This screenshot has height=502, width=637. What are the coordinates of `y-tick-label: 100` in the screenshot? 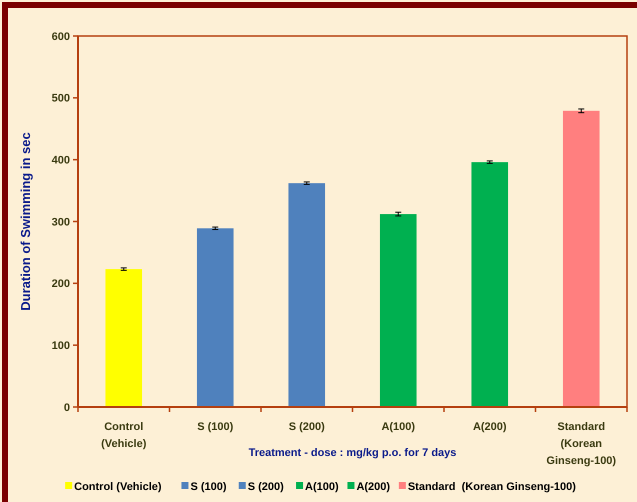 It's located at (61, 346).